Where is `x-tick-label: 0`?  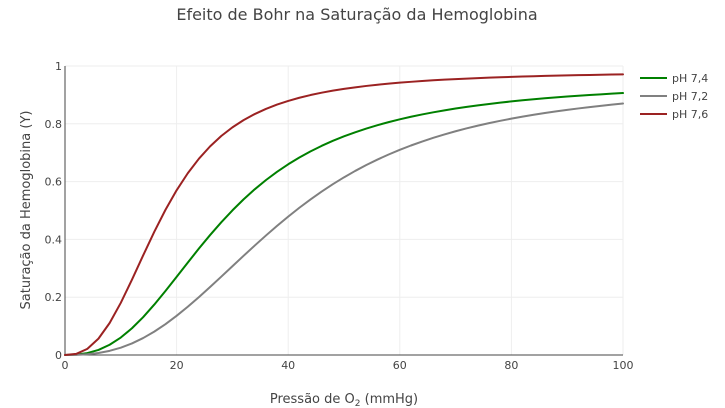
x-tick-label: 0 is located at coordinates (65, 365).